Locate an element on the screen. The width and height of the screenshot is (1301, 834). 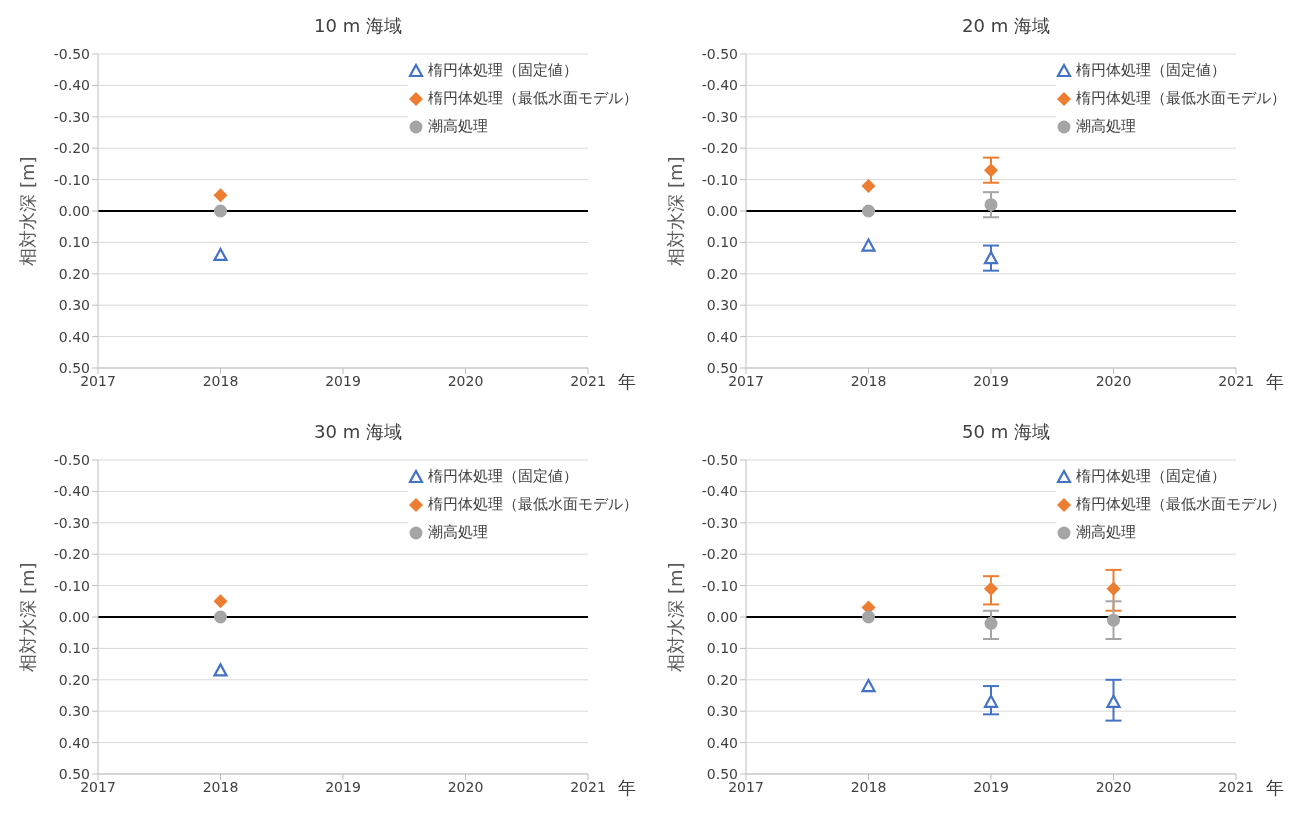
chart-title: 50 m 海域 is located at coordinates (1006, 432).